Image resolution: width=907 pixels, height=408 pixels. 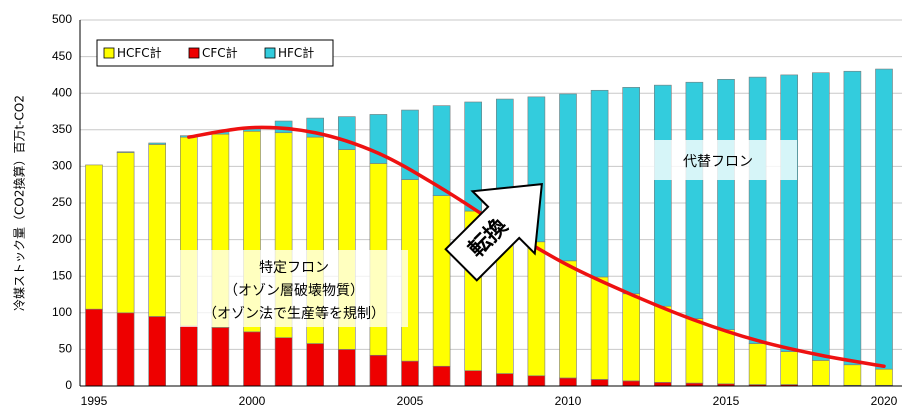 I want to click on legend: HCFC計 CFC計 HFC計, so click(x=215, y=53).